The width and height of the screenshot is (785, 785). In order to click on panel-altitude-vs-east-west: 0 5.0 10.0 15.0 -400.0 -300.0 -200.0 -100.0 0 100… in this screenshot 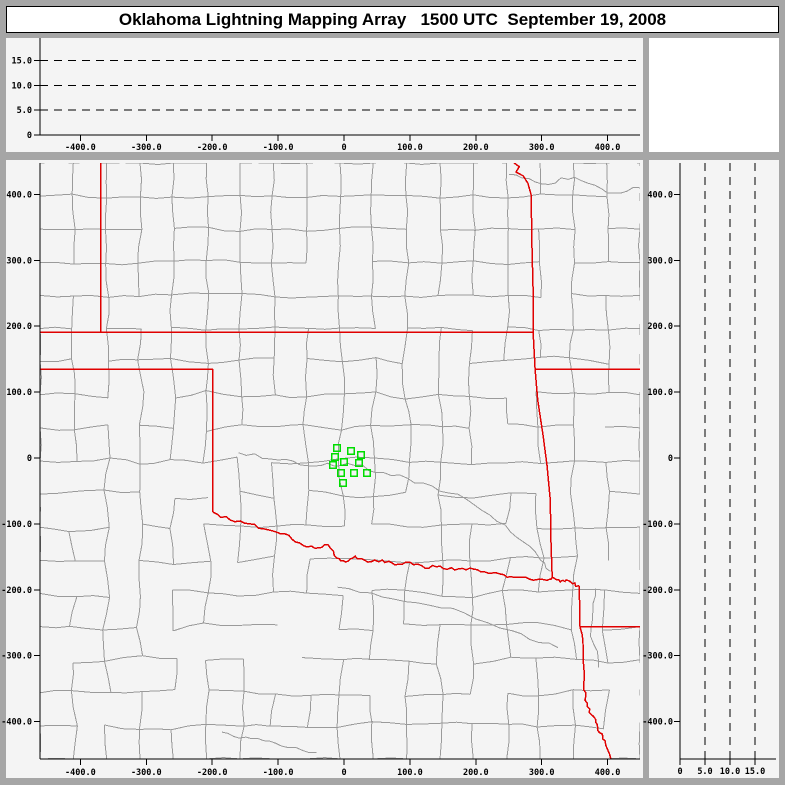, I will do `click(324, 95)`.